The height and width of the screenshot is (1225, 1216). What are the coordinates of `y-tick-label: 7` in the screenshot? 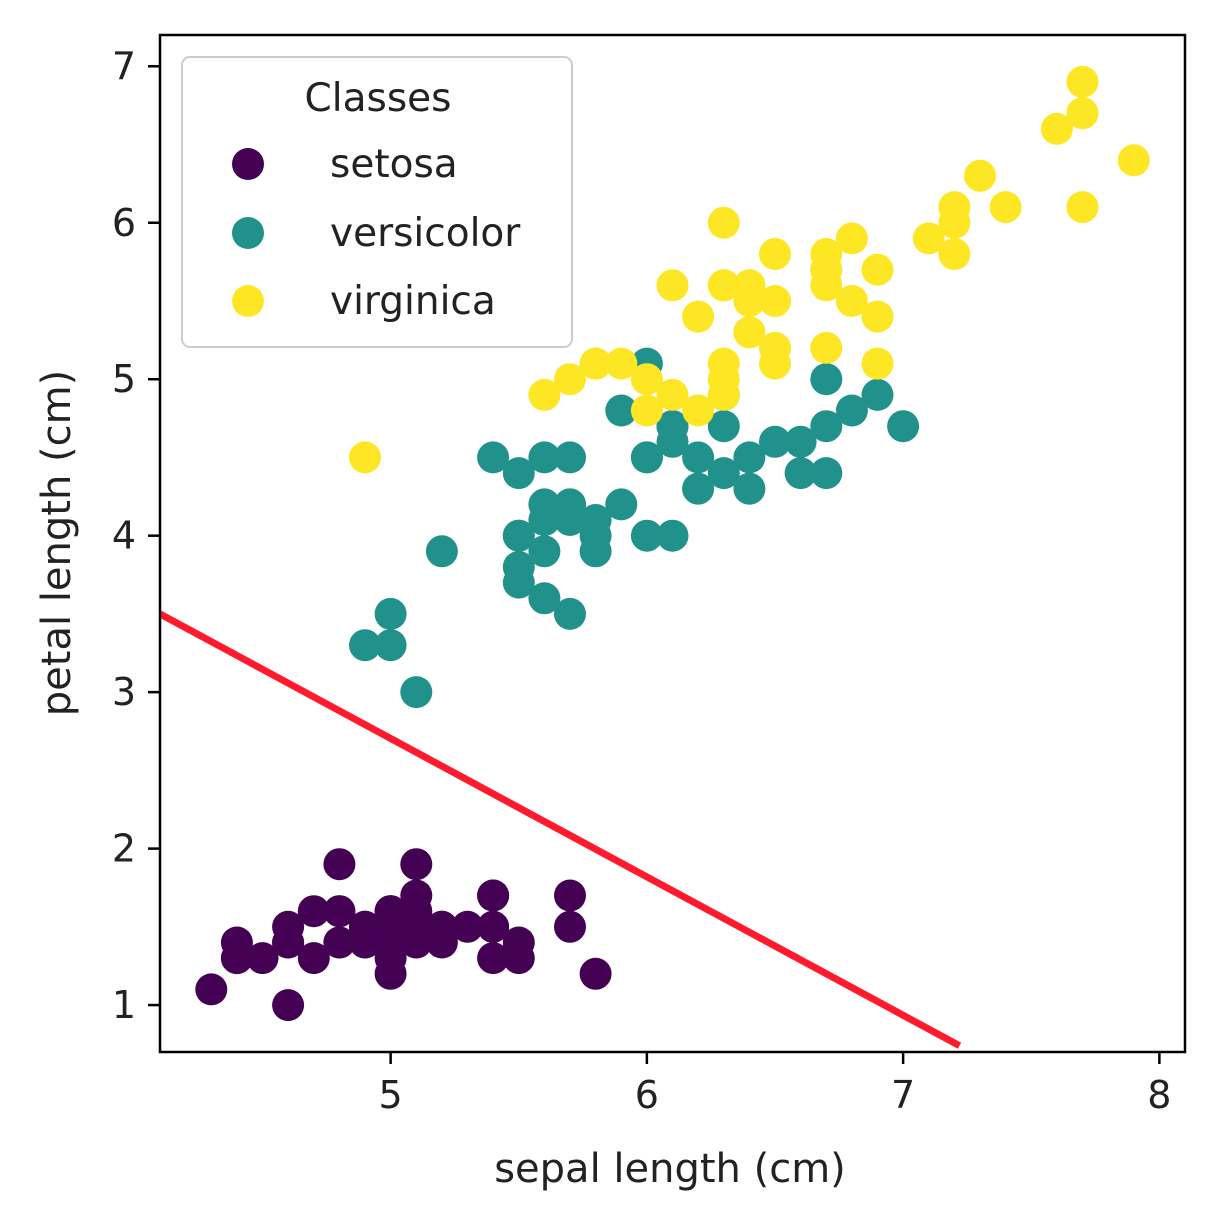 It's located at (124, 66).